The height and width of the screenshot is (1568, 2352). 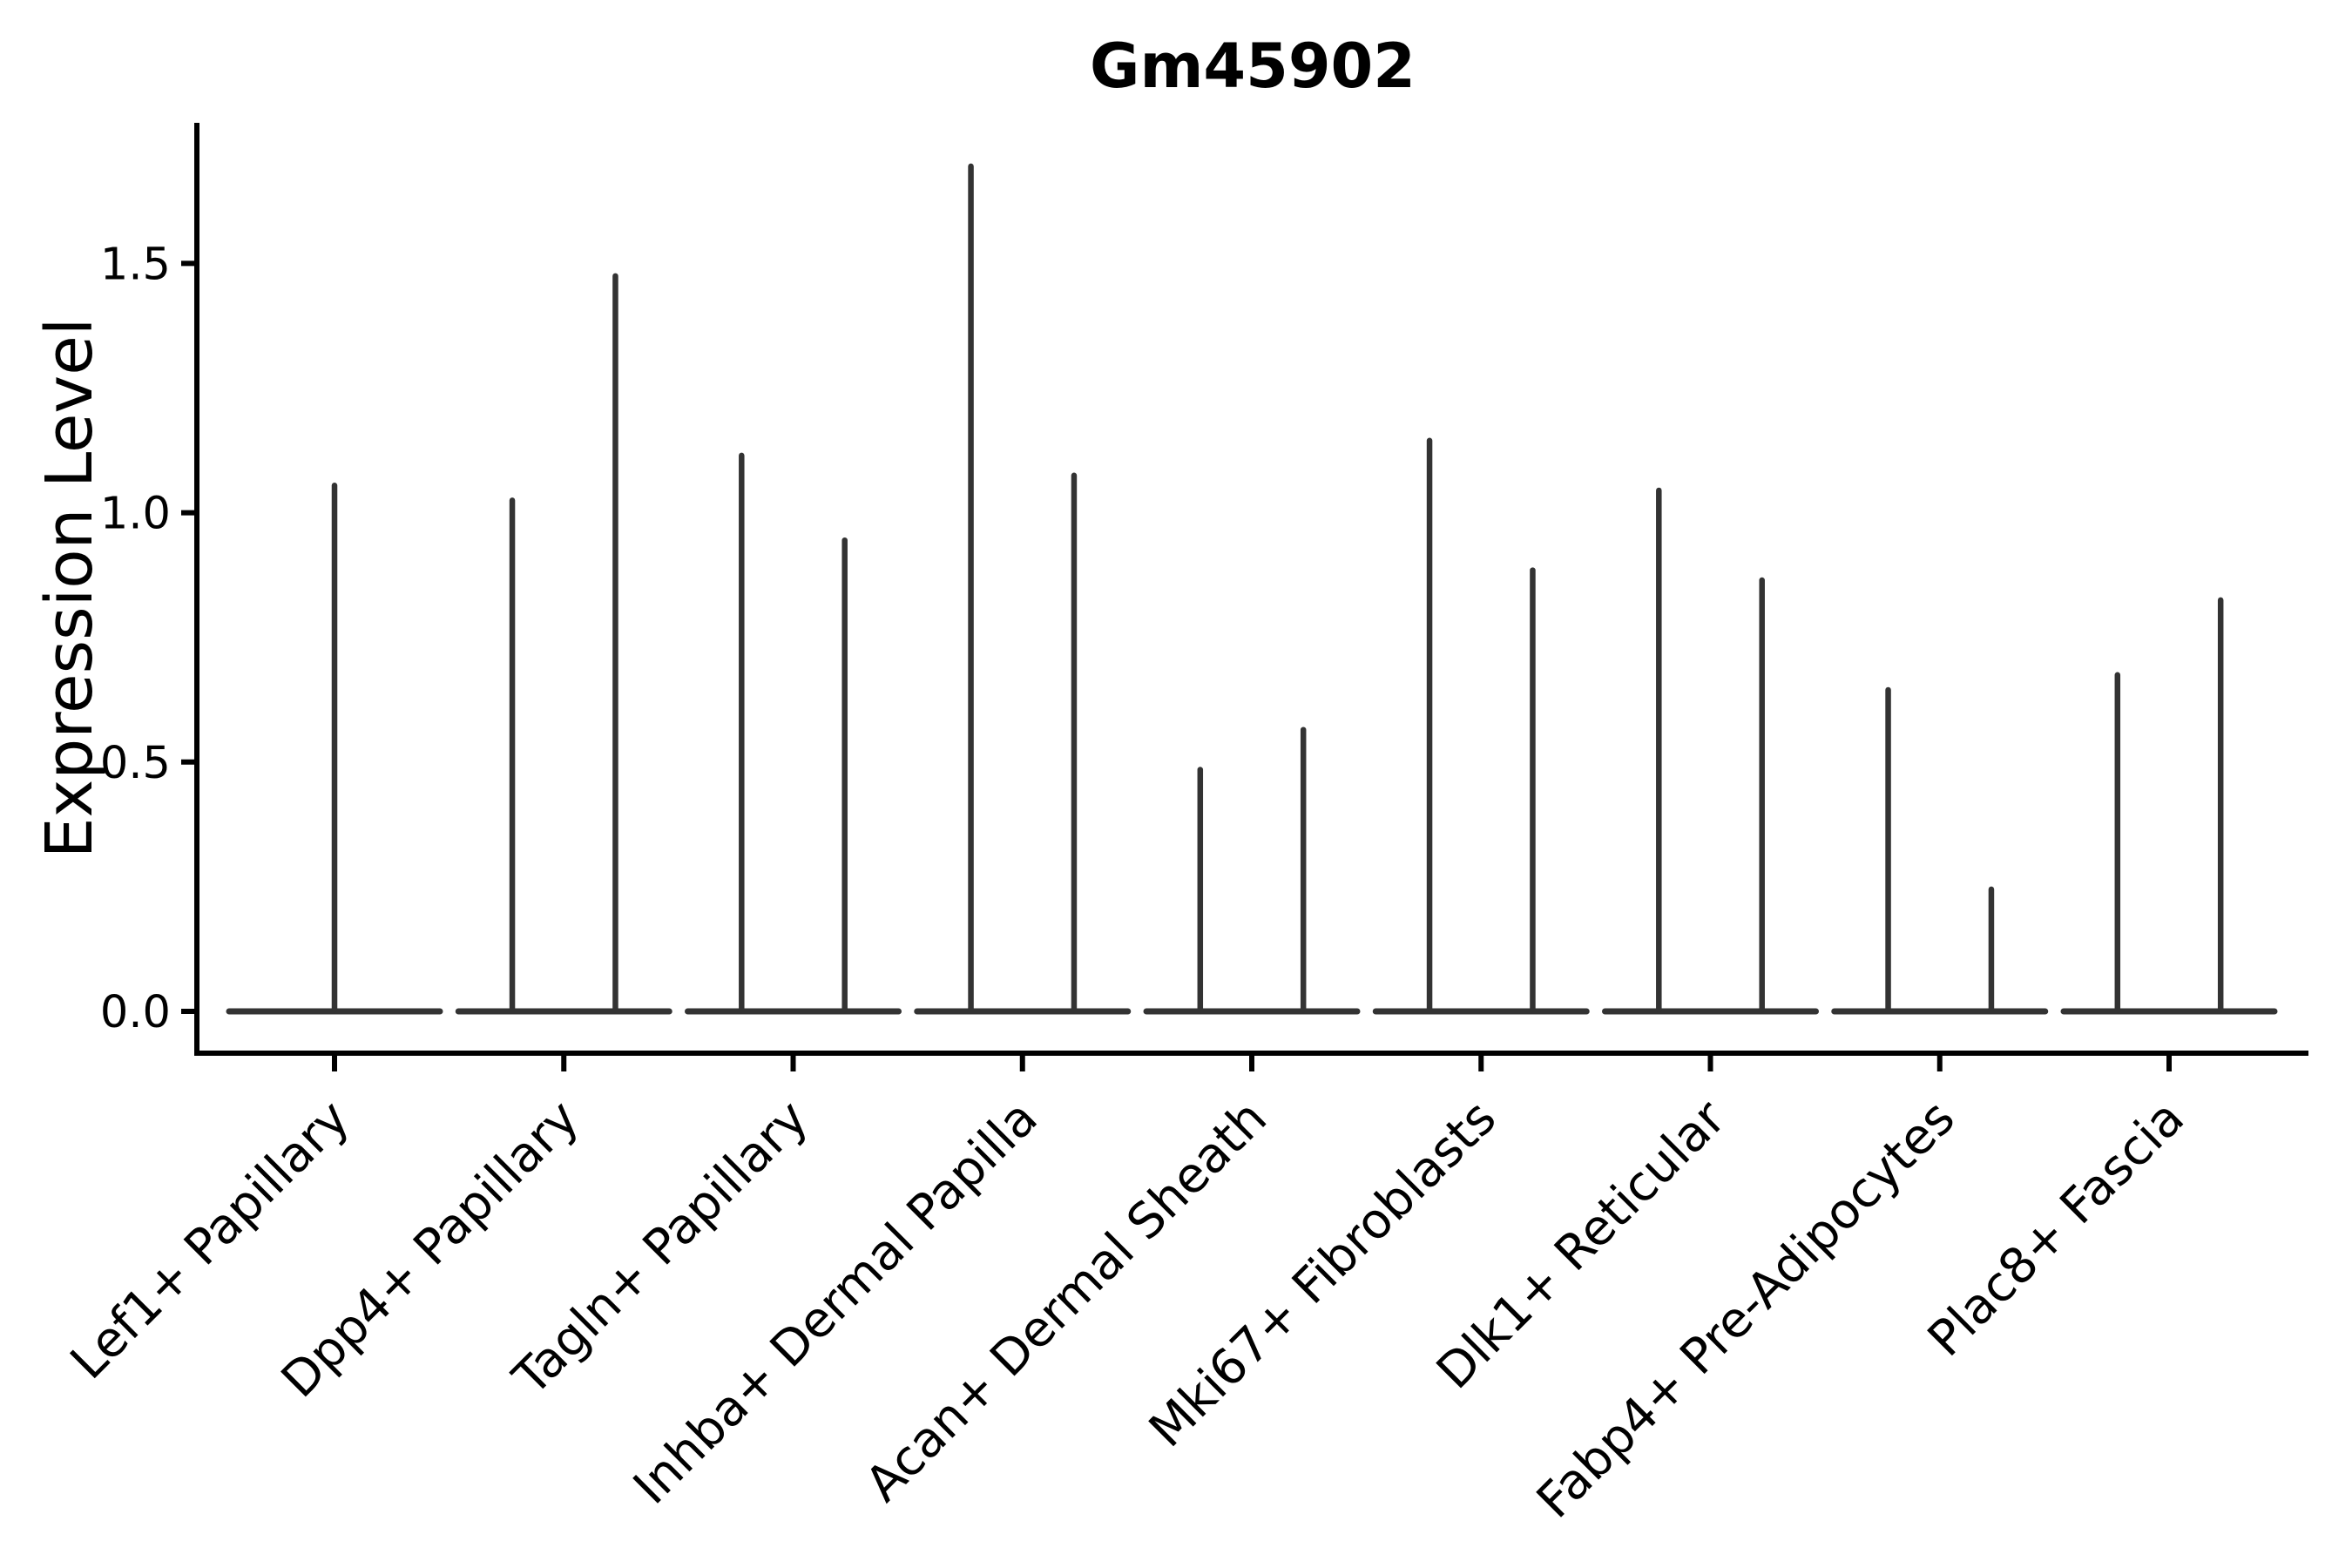 What do you see at coordinates (1746, 1310) in the screenshot?
I see `x-tick-label: Fabp4+ Pre-Adipocytes` at bounding box center [1746, 1310].